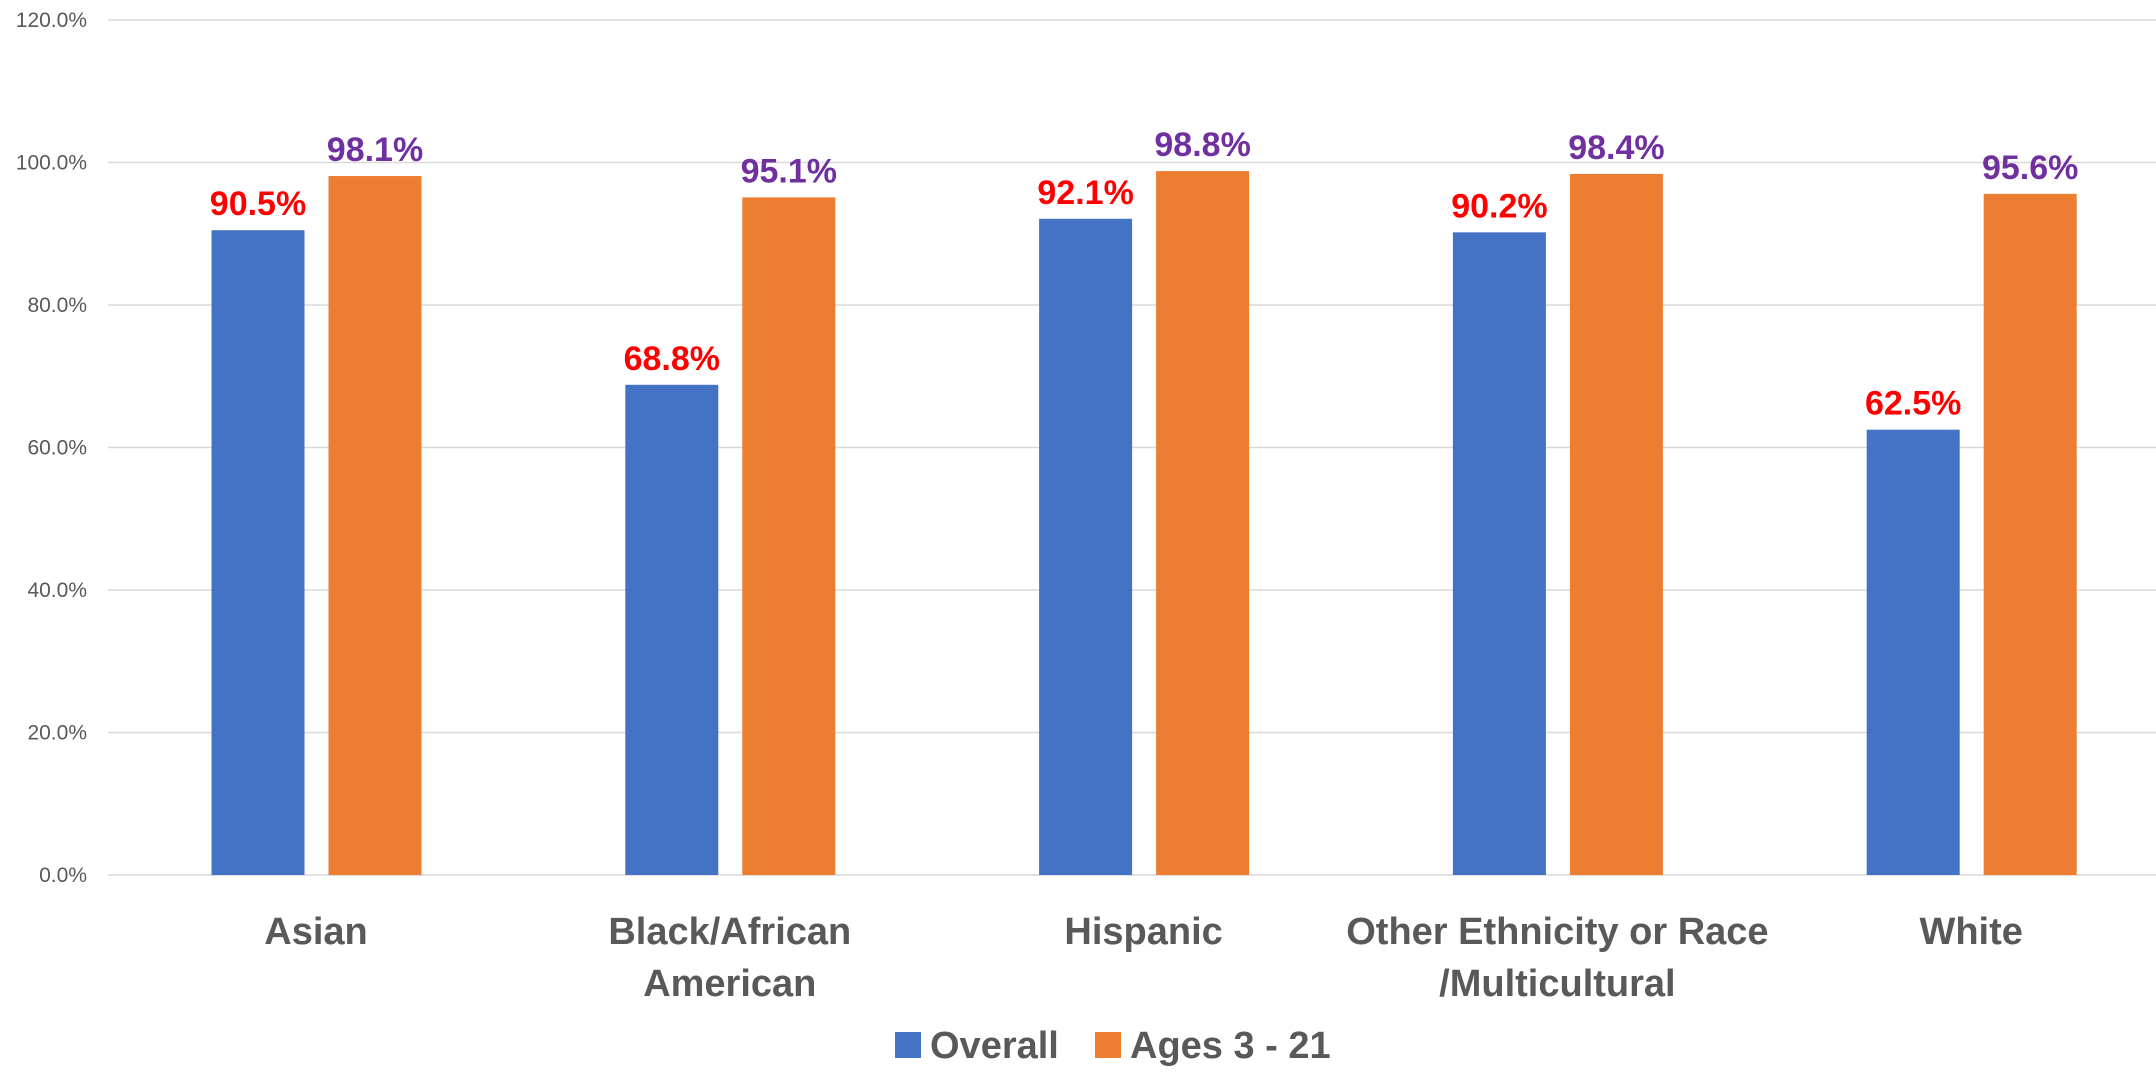  I want to click on data-label: 90.5%, so click(258, 204).